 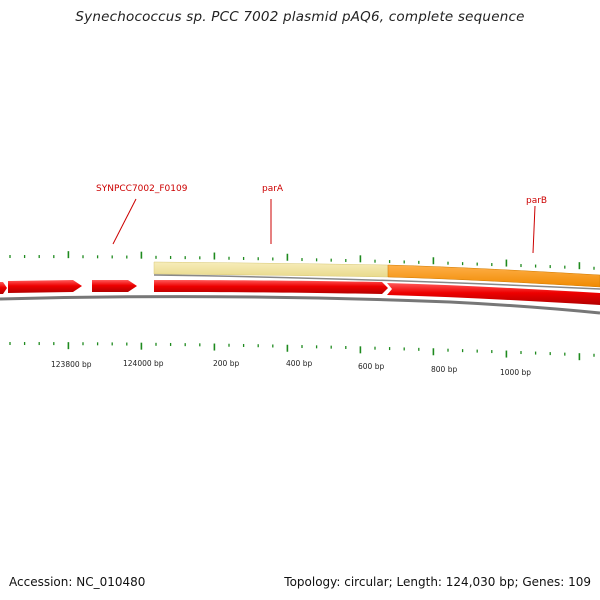 What do you see at coordinates (226, 363) in the screenshot?
I see `scale-label-200: 200 bp` at bounding box center [226, 363].